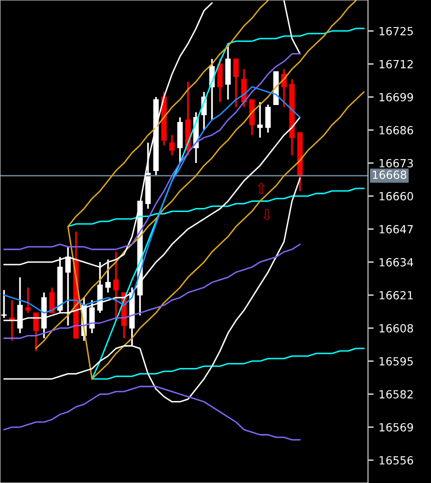 The image size is (431, 483). I want to click on y-tick-label: 16699, so click(396, 97).